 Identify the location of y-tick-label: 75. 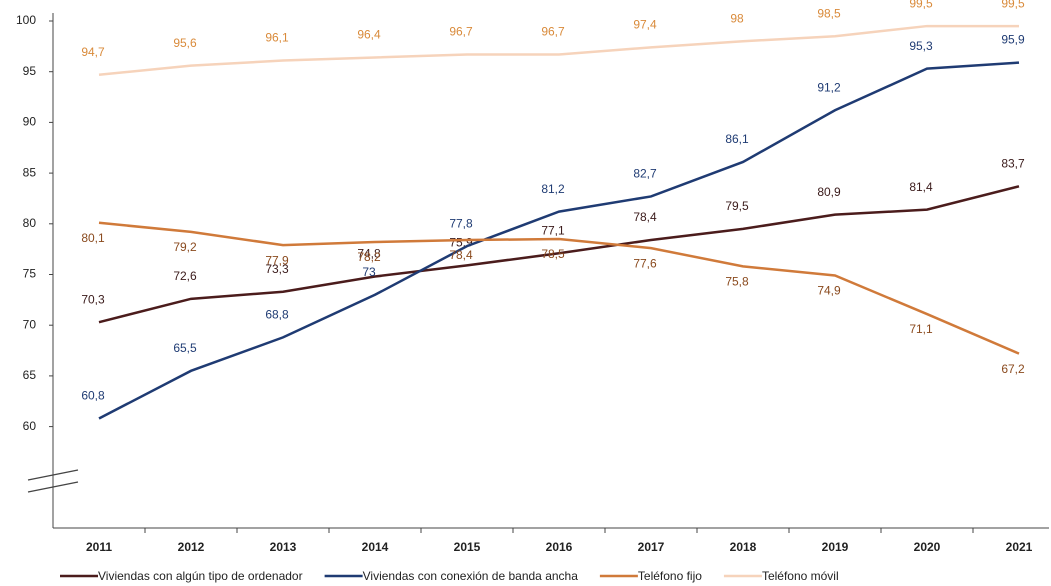
(30, 274).